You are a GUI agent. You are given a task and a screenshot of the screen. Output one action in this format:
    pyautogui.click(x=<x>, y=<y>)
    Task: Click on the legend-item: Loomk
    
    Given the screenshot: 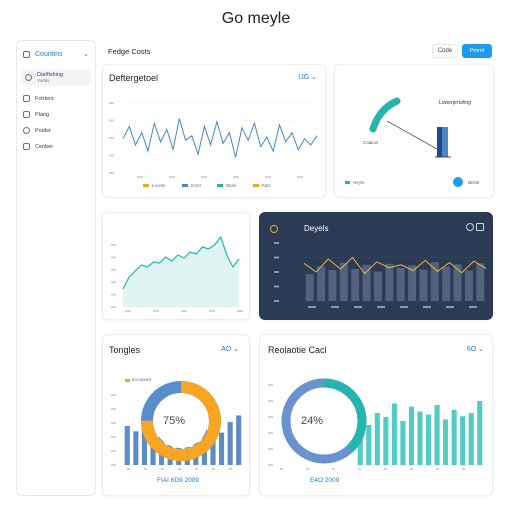 What is the action you would take?
    pyautogui.click(x=154, y=185)
    